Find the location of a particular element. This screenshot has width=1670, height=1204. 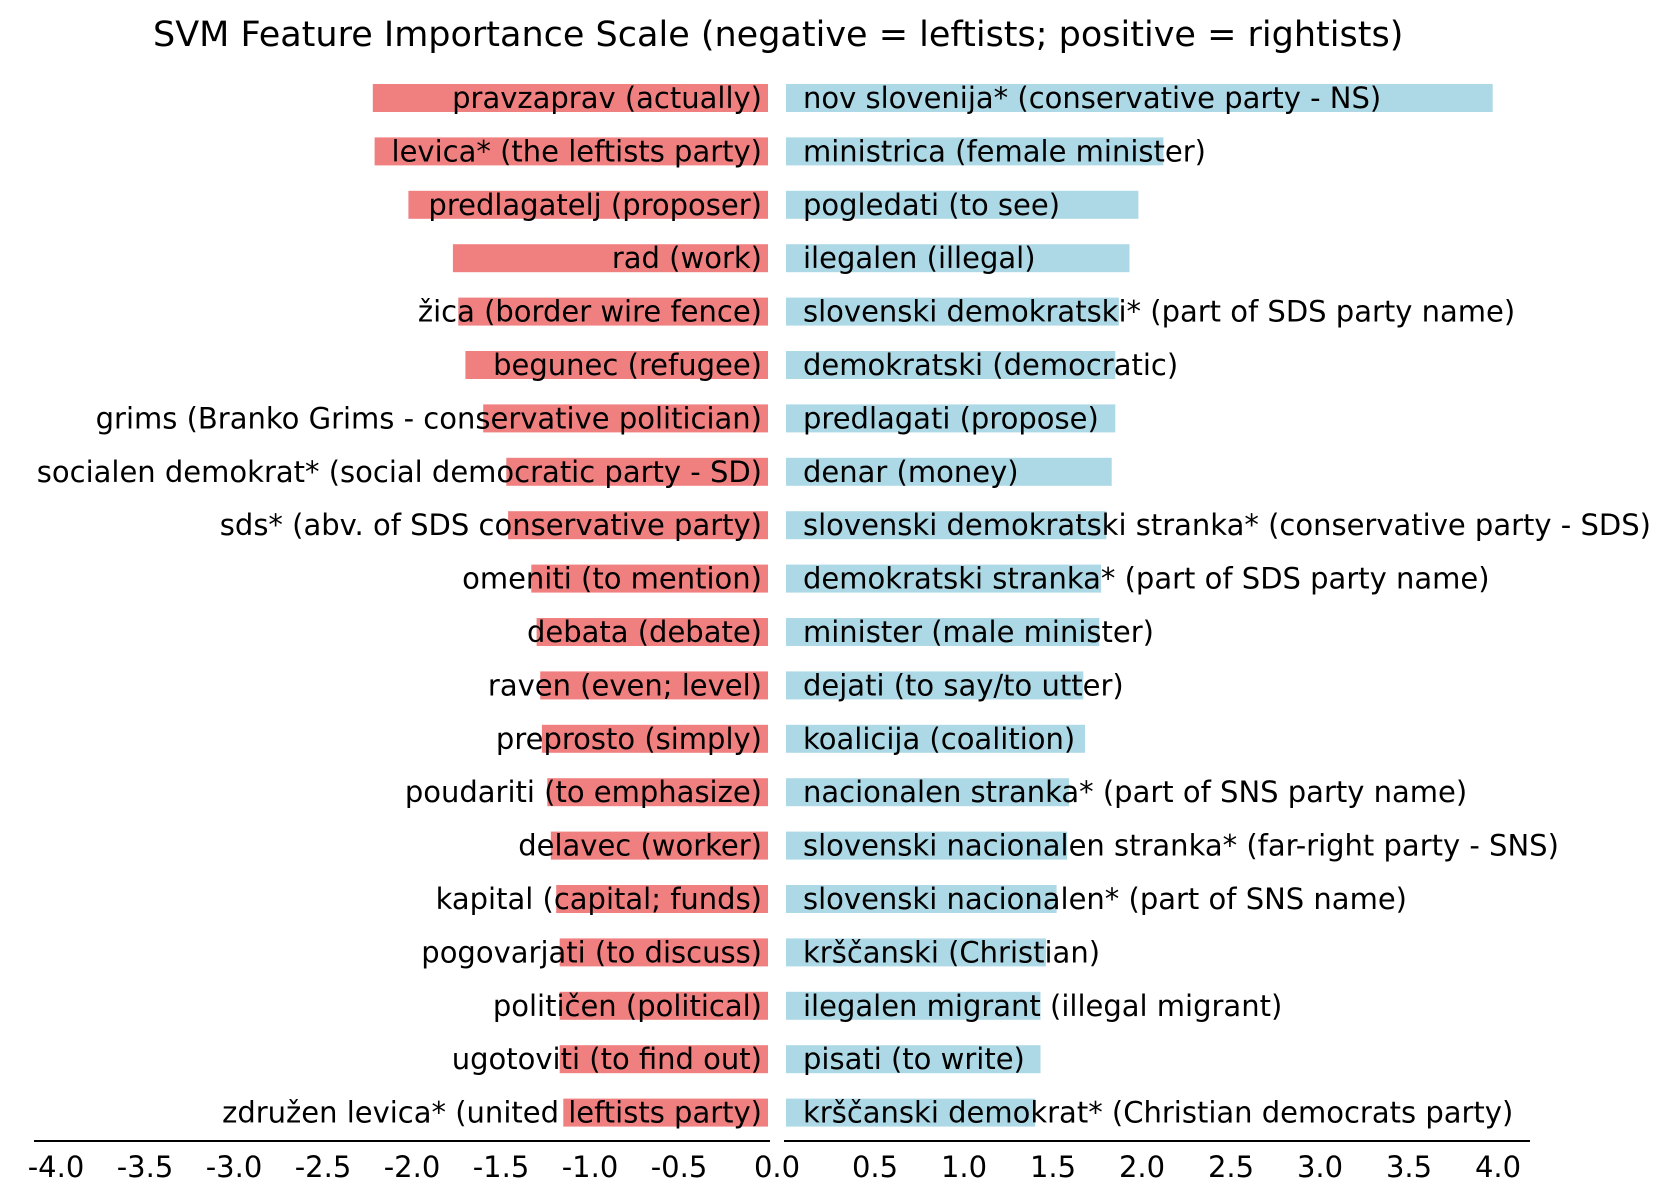

label-right-8: denar (money) is located at coordinates (911, 472).